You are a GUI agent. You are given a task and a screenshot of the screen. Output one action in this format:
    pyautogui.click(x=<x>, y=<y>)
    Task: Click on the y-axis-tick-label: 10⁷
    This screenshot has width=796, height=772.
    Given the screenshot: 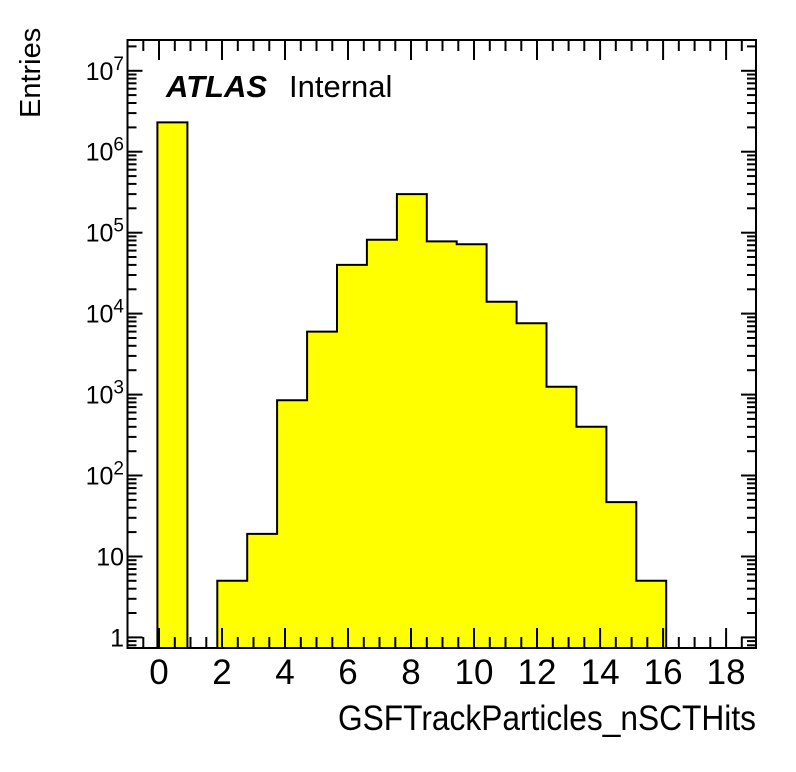 What is the action you would take?
    pyautogui.click(x=105, y=70)
    